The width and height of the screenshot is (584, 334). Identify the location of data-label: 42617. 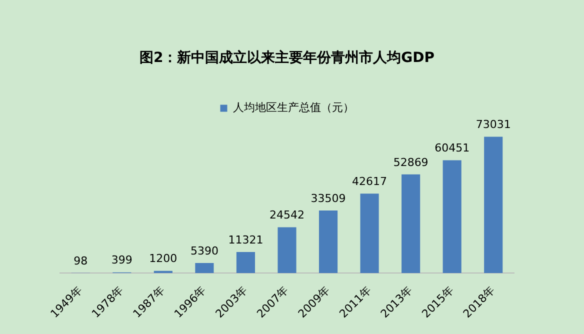
(370, 181).